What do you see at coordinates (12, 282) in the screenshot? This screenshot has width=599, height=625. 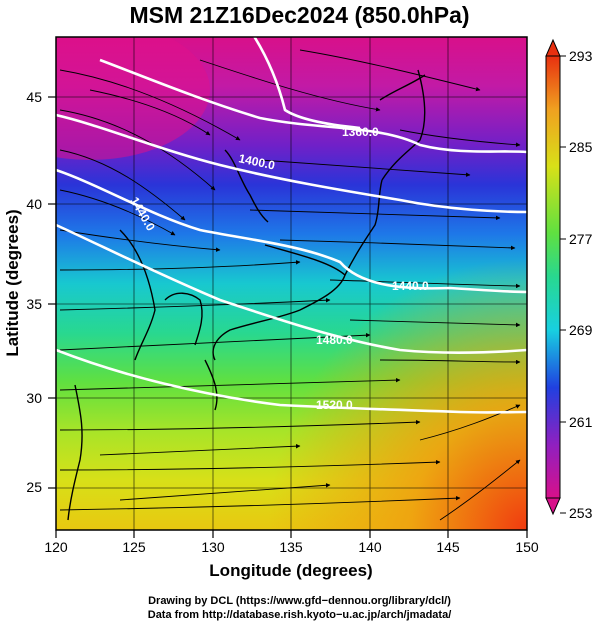 I see `y-axis-title: Latitude (degrees)` at bounding box center [12, 282].